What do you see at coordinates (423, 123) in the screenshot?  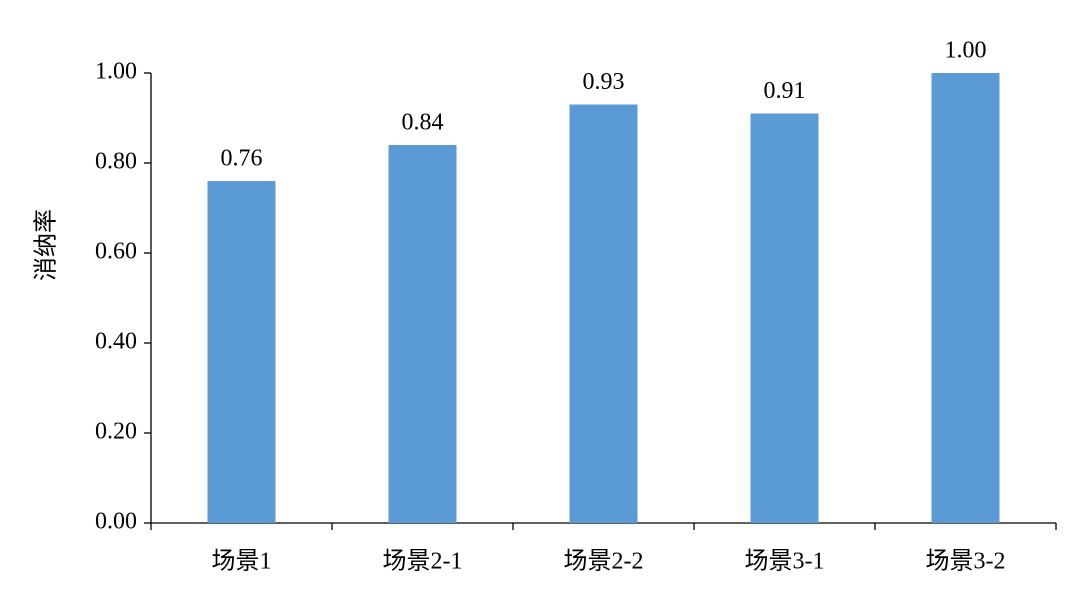 I see `value-label: 0.84` at bounding box center [423, 123].